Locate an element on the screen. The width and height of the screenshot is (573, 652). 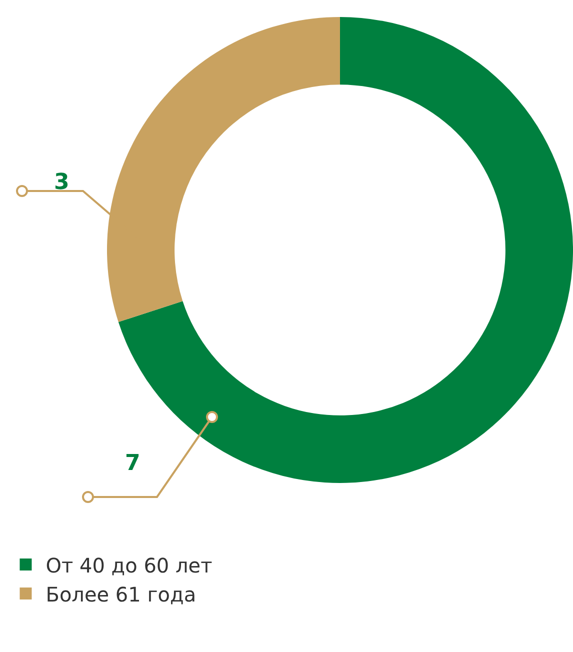
data-label: 3 is located at coordinates (62, 182).